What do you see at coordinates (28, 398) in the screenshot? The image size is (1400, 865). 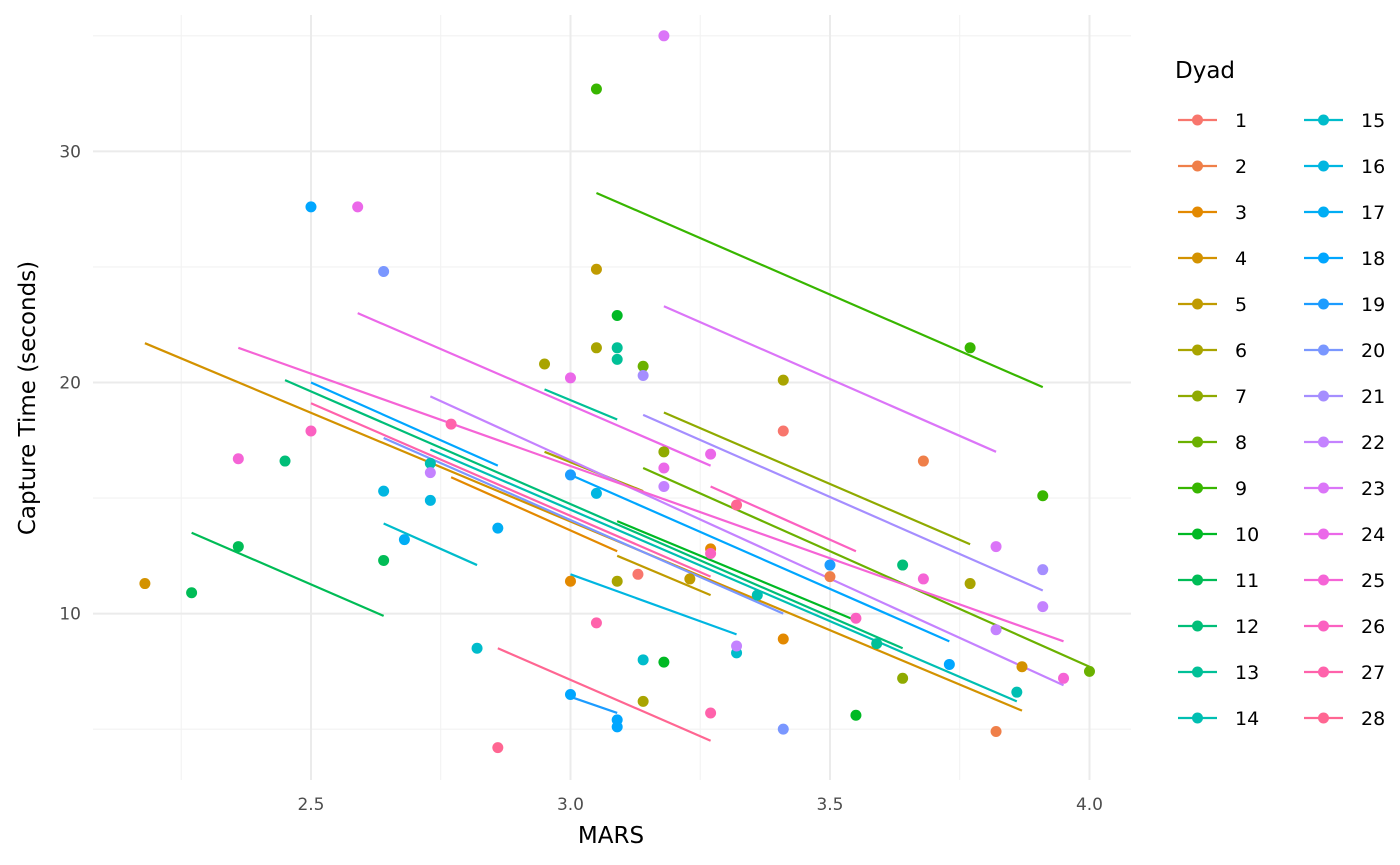 I see `y-axis-title: Capture Time (seconds)` at bounding box center [28, 398].